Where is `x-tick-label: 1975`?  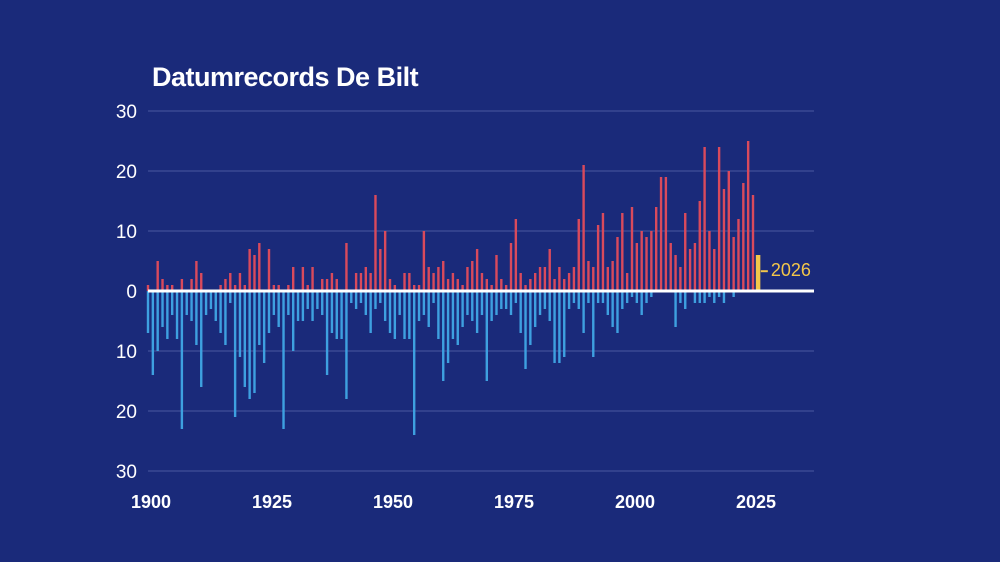
x-tick-label: 1975 is located at coordinates (514, 502).